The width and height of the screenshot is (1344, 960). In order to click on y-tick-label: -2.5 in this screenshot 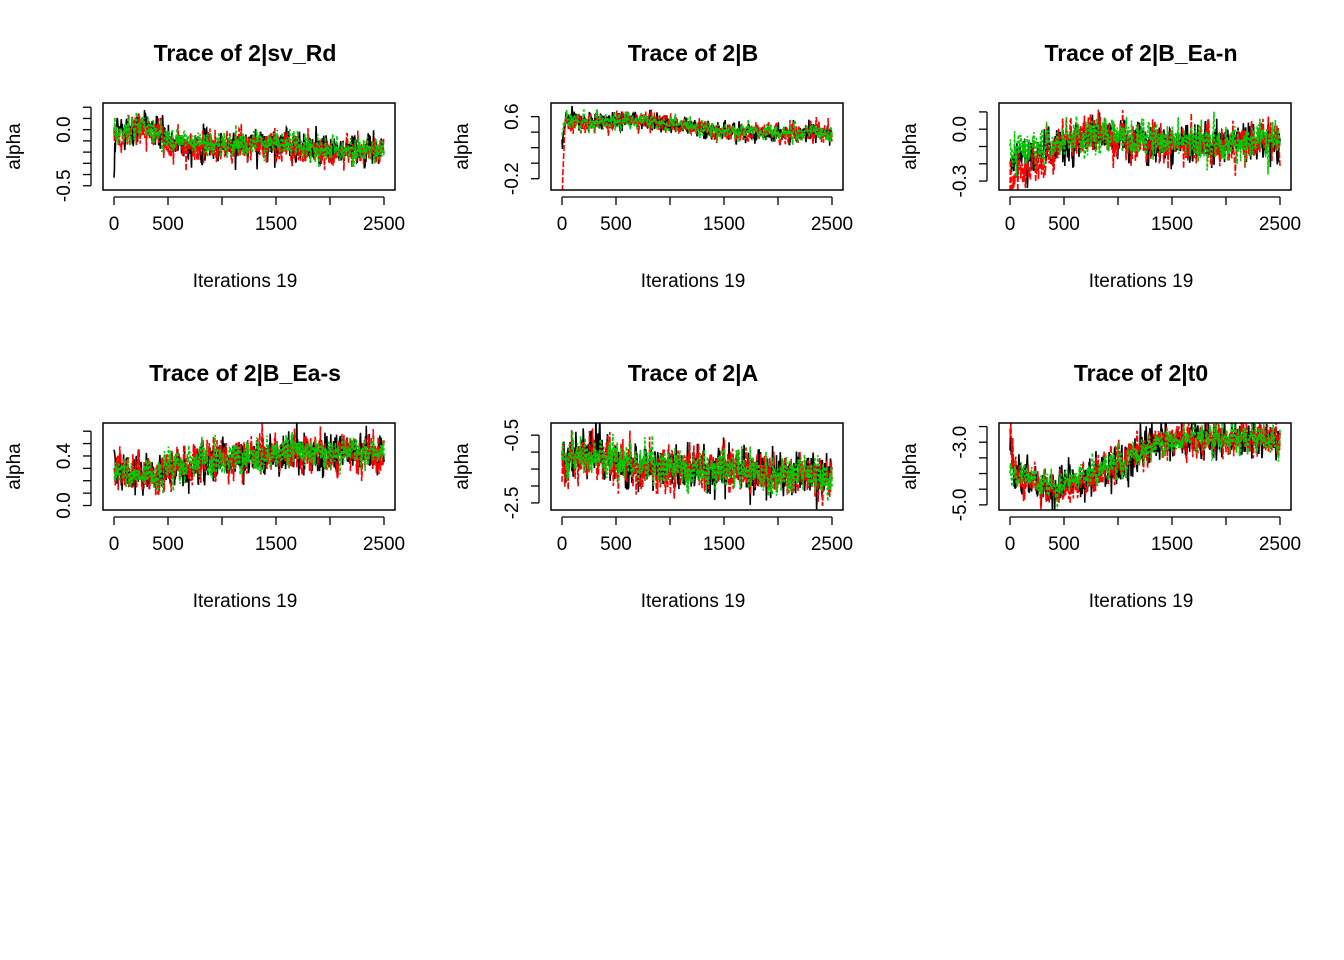, I will do `click(512, 503)`.